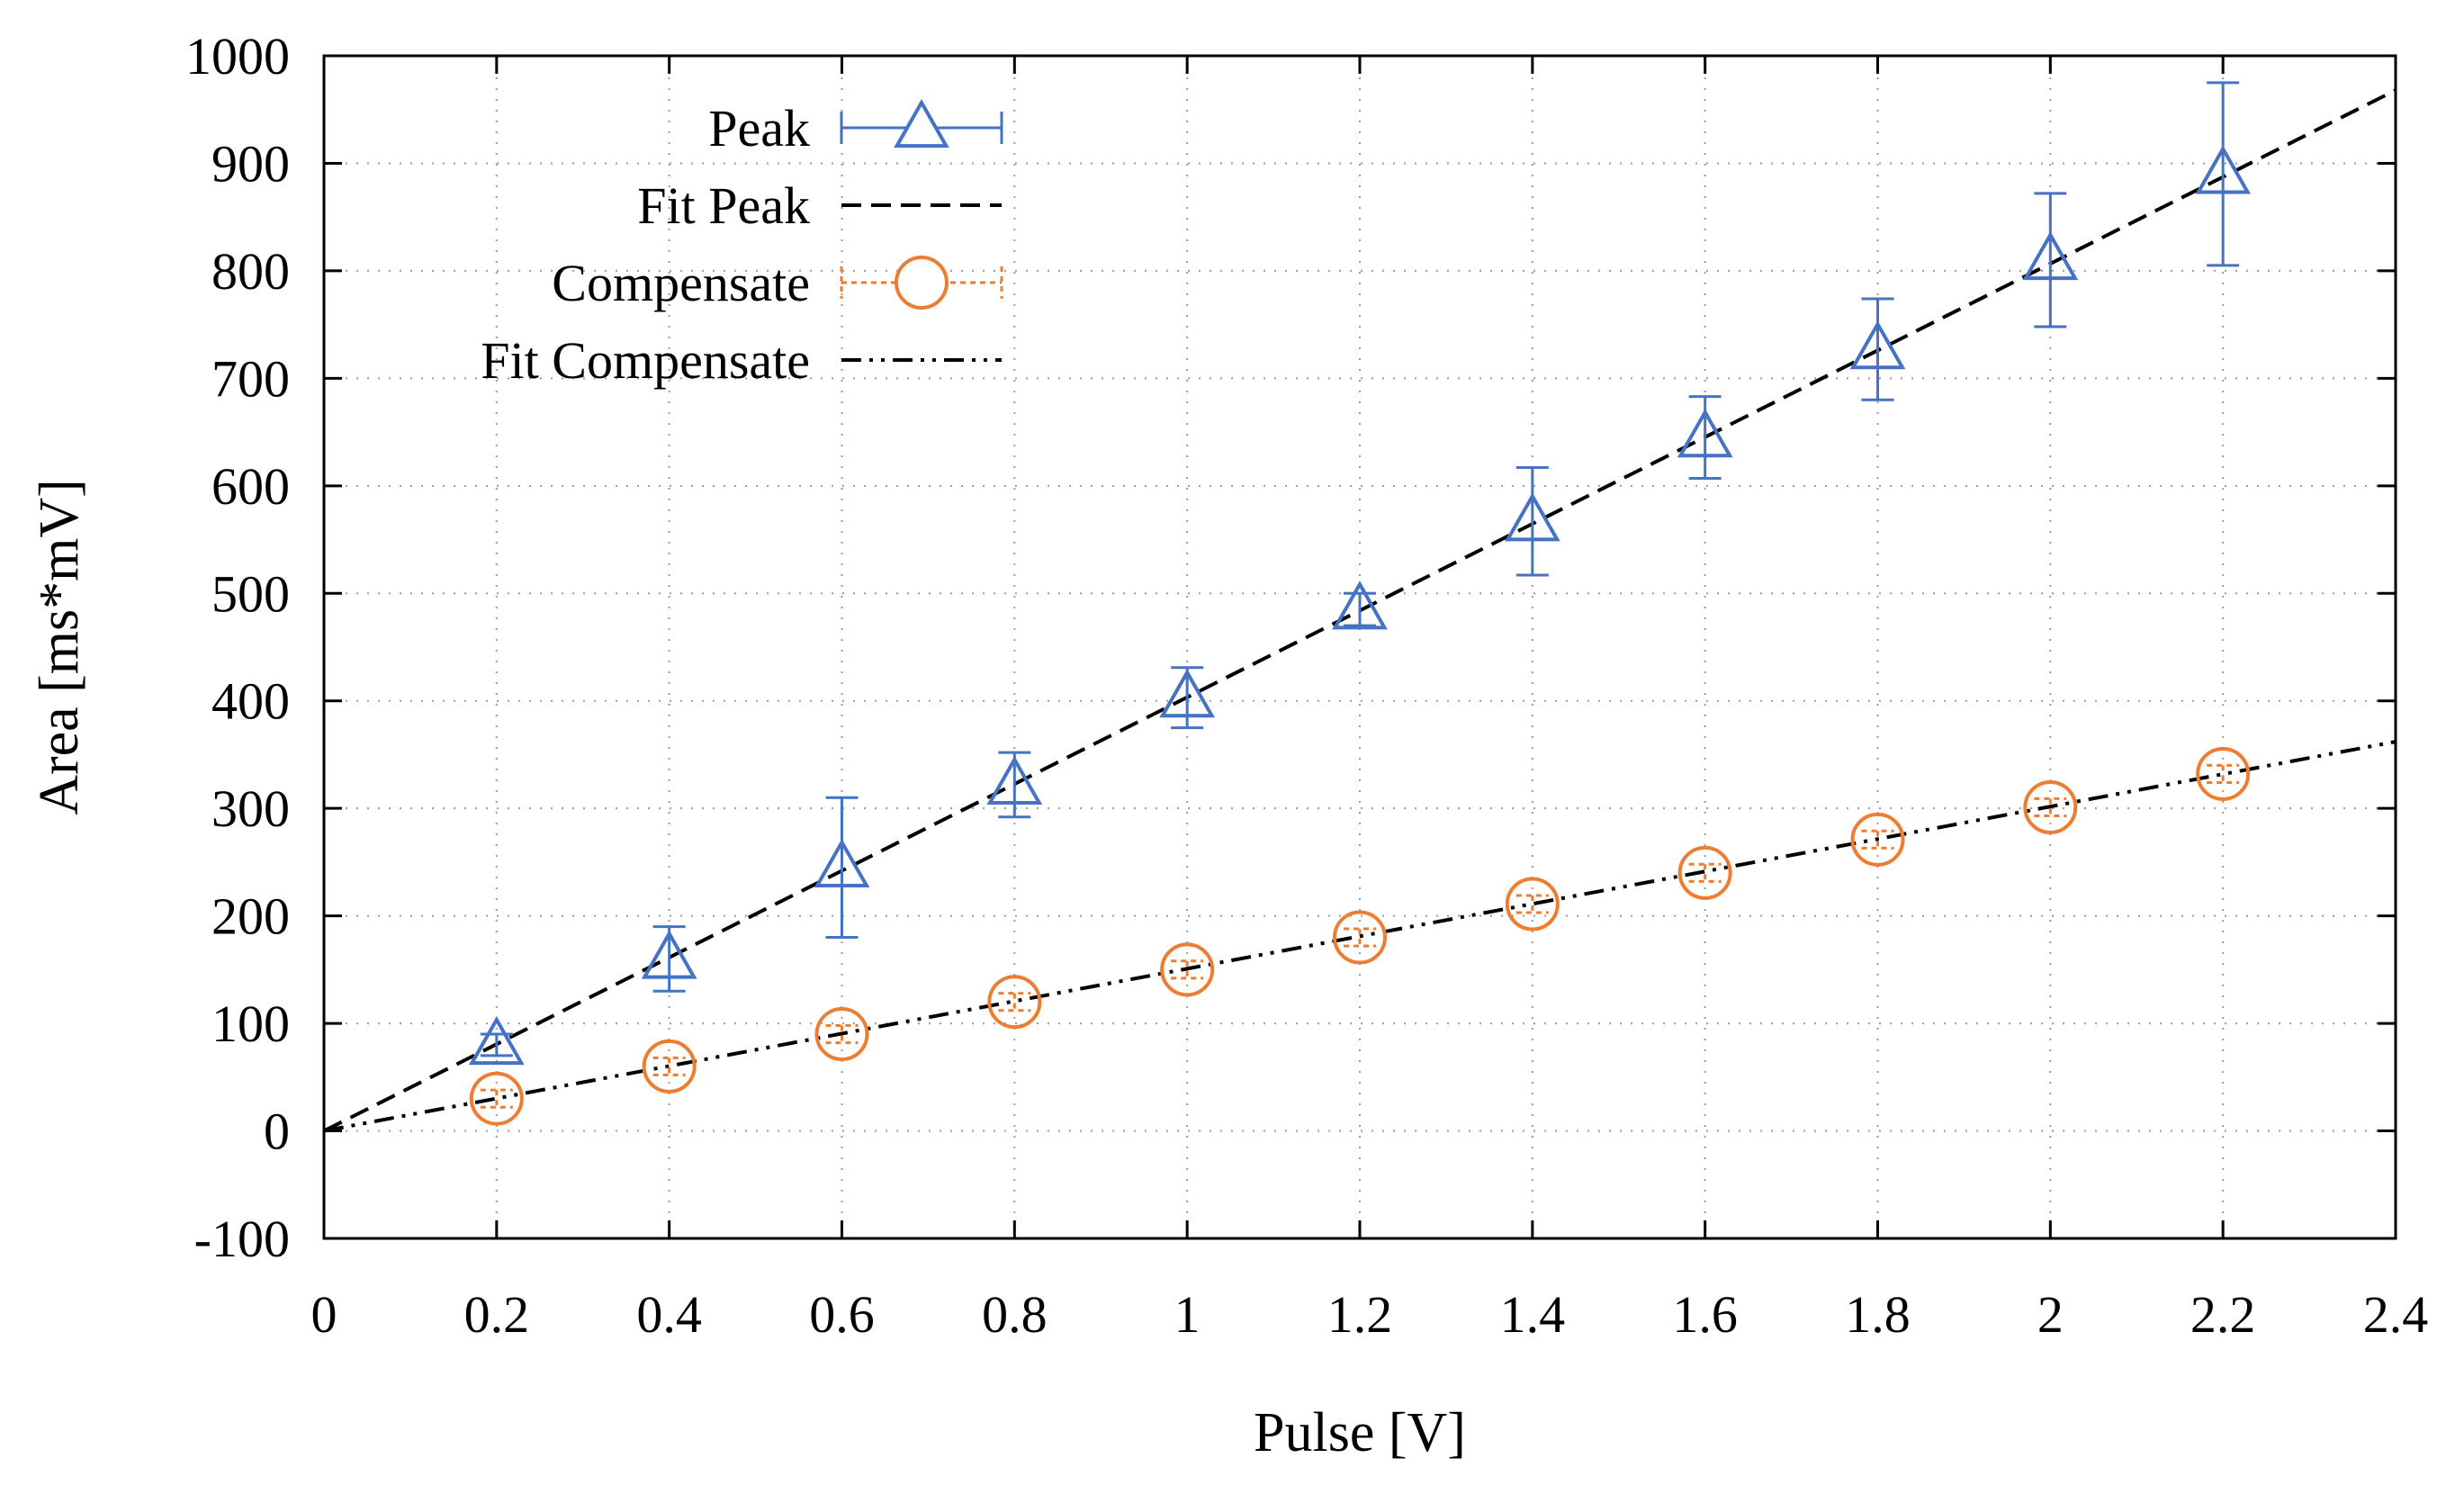  I want to click on y-tick-label: 100, so click(250, 1023).